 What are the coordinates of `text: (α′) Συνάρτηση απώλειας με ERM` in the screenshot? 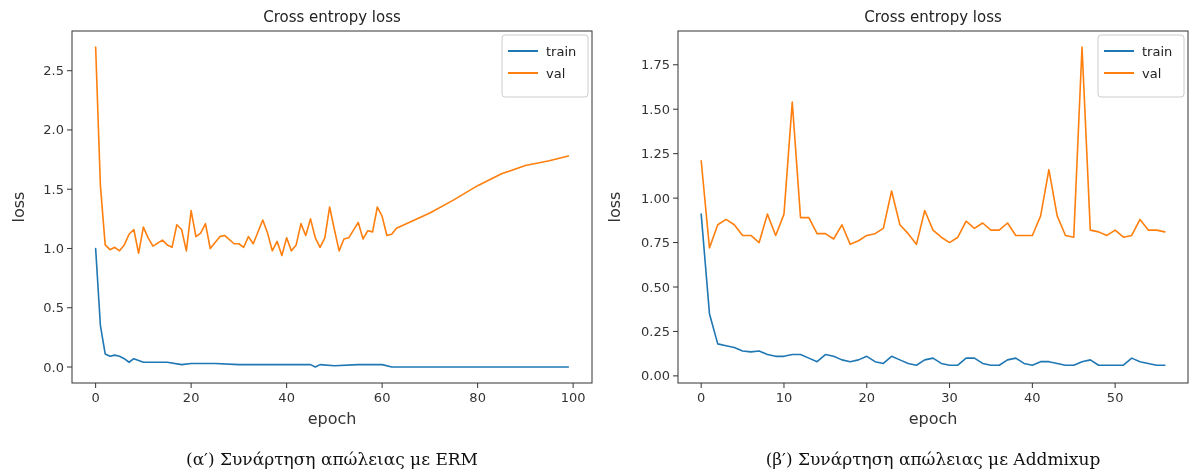 It's located at (332, 459).